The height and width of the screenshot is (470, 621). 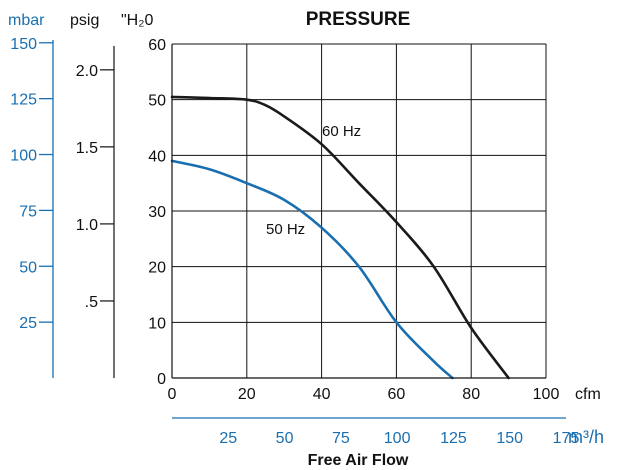 What do you see at coordinates (161, 379) in the screenshot?
I see `y-tick-label: 0` at bounding box center [161, 379].